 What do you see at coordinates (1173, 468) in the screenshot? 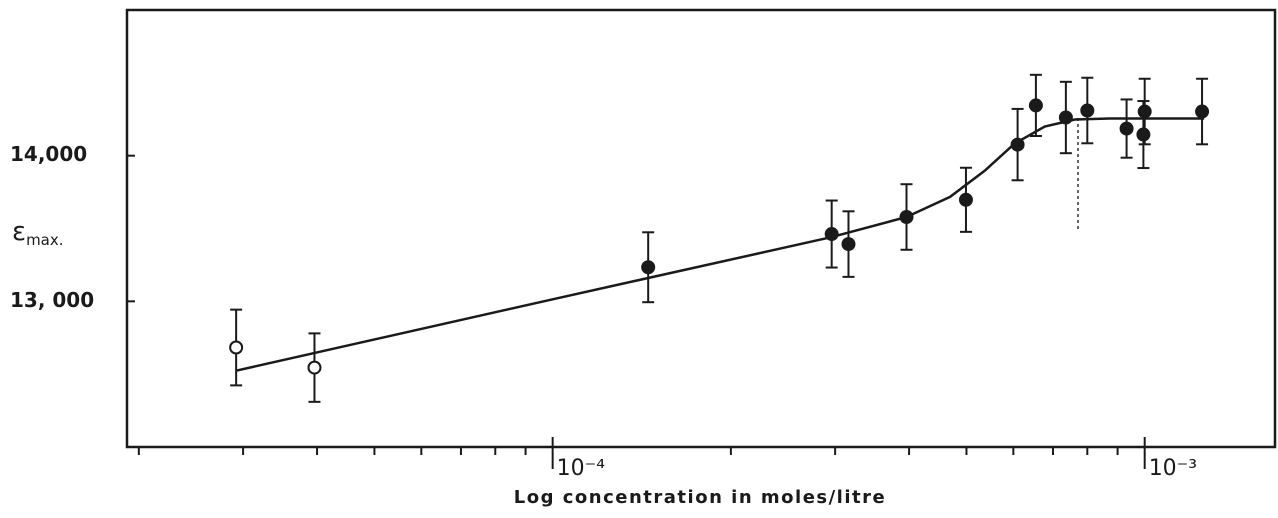
I see `x-tick-label: 10⁻³` at bounding box center [1173, 468].